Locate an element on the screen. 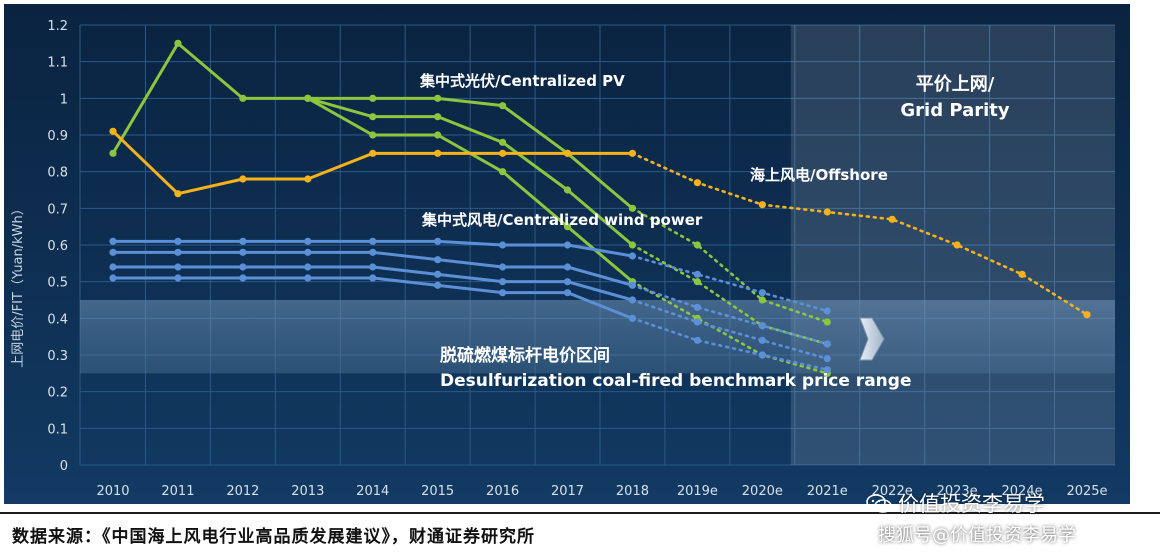  annotation-offshore: 海上风电/Offshore is located at coordinates (819, 175).